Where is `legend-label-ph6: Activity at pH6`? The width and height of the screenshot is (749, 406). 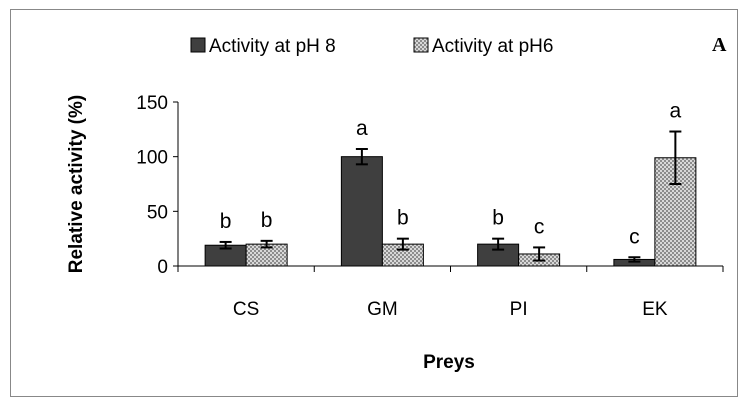
legend-label-ph6: Activity at pH6 is located at coordinates (492, 46).